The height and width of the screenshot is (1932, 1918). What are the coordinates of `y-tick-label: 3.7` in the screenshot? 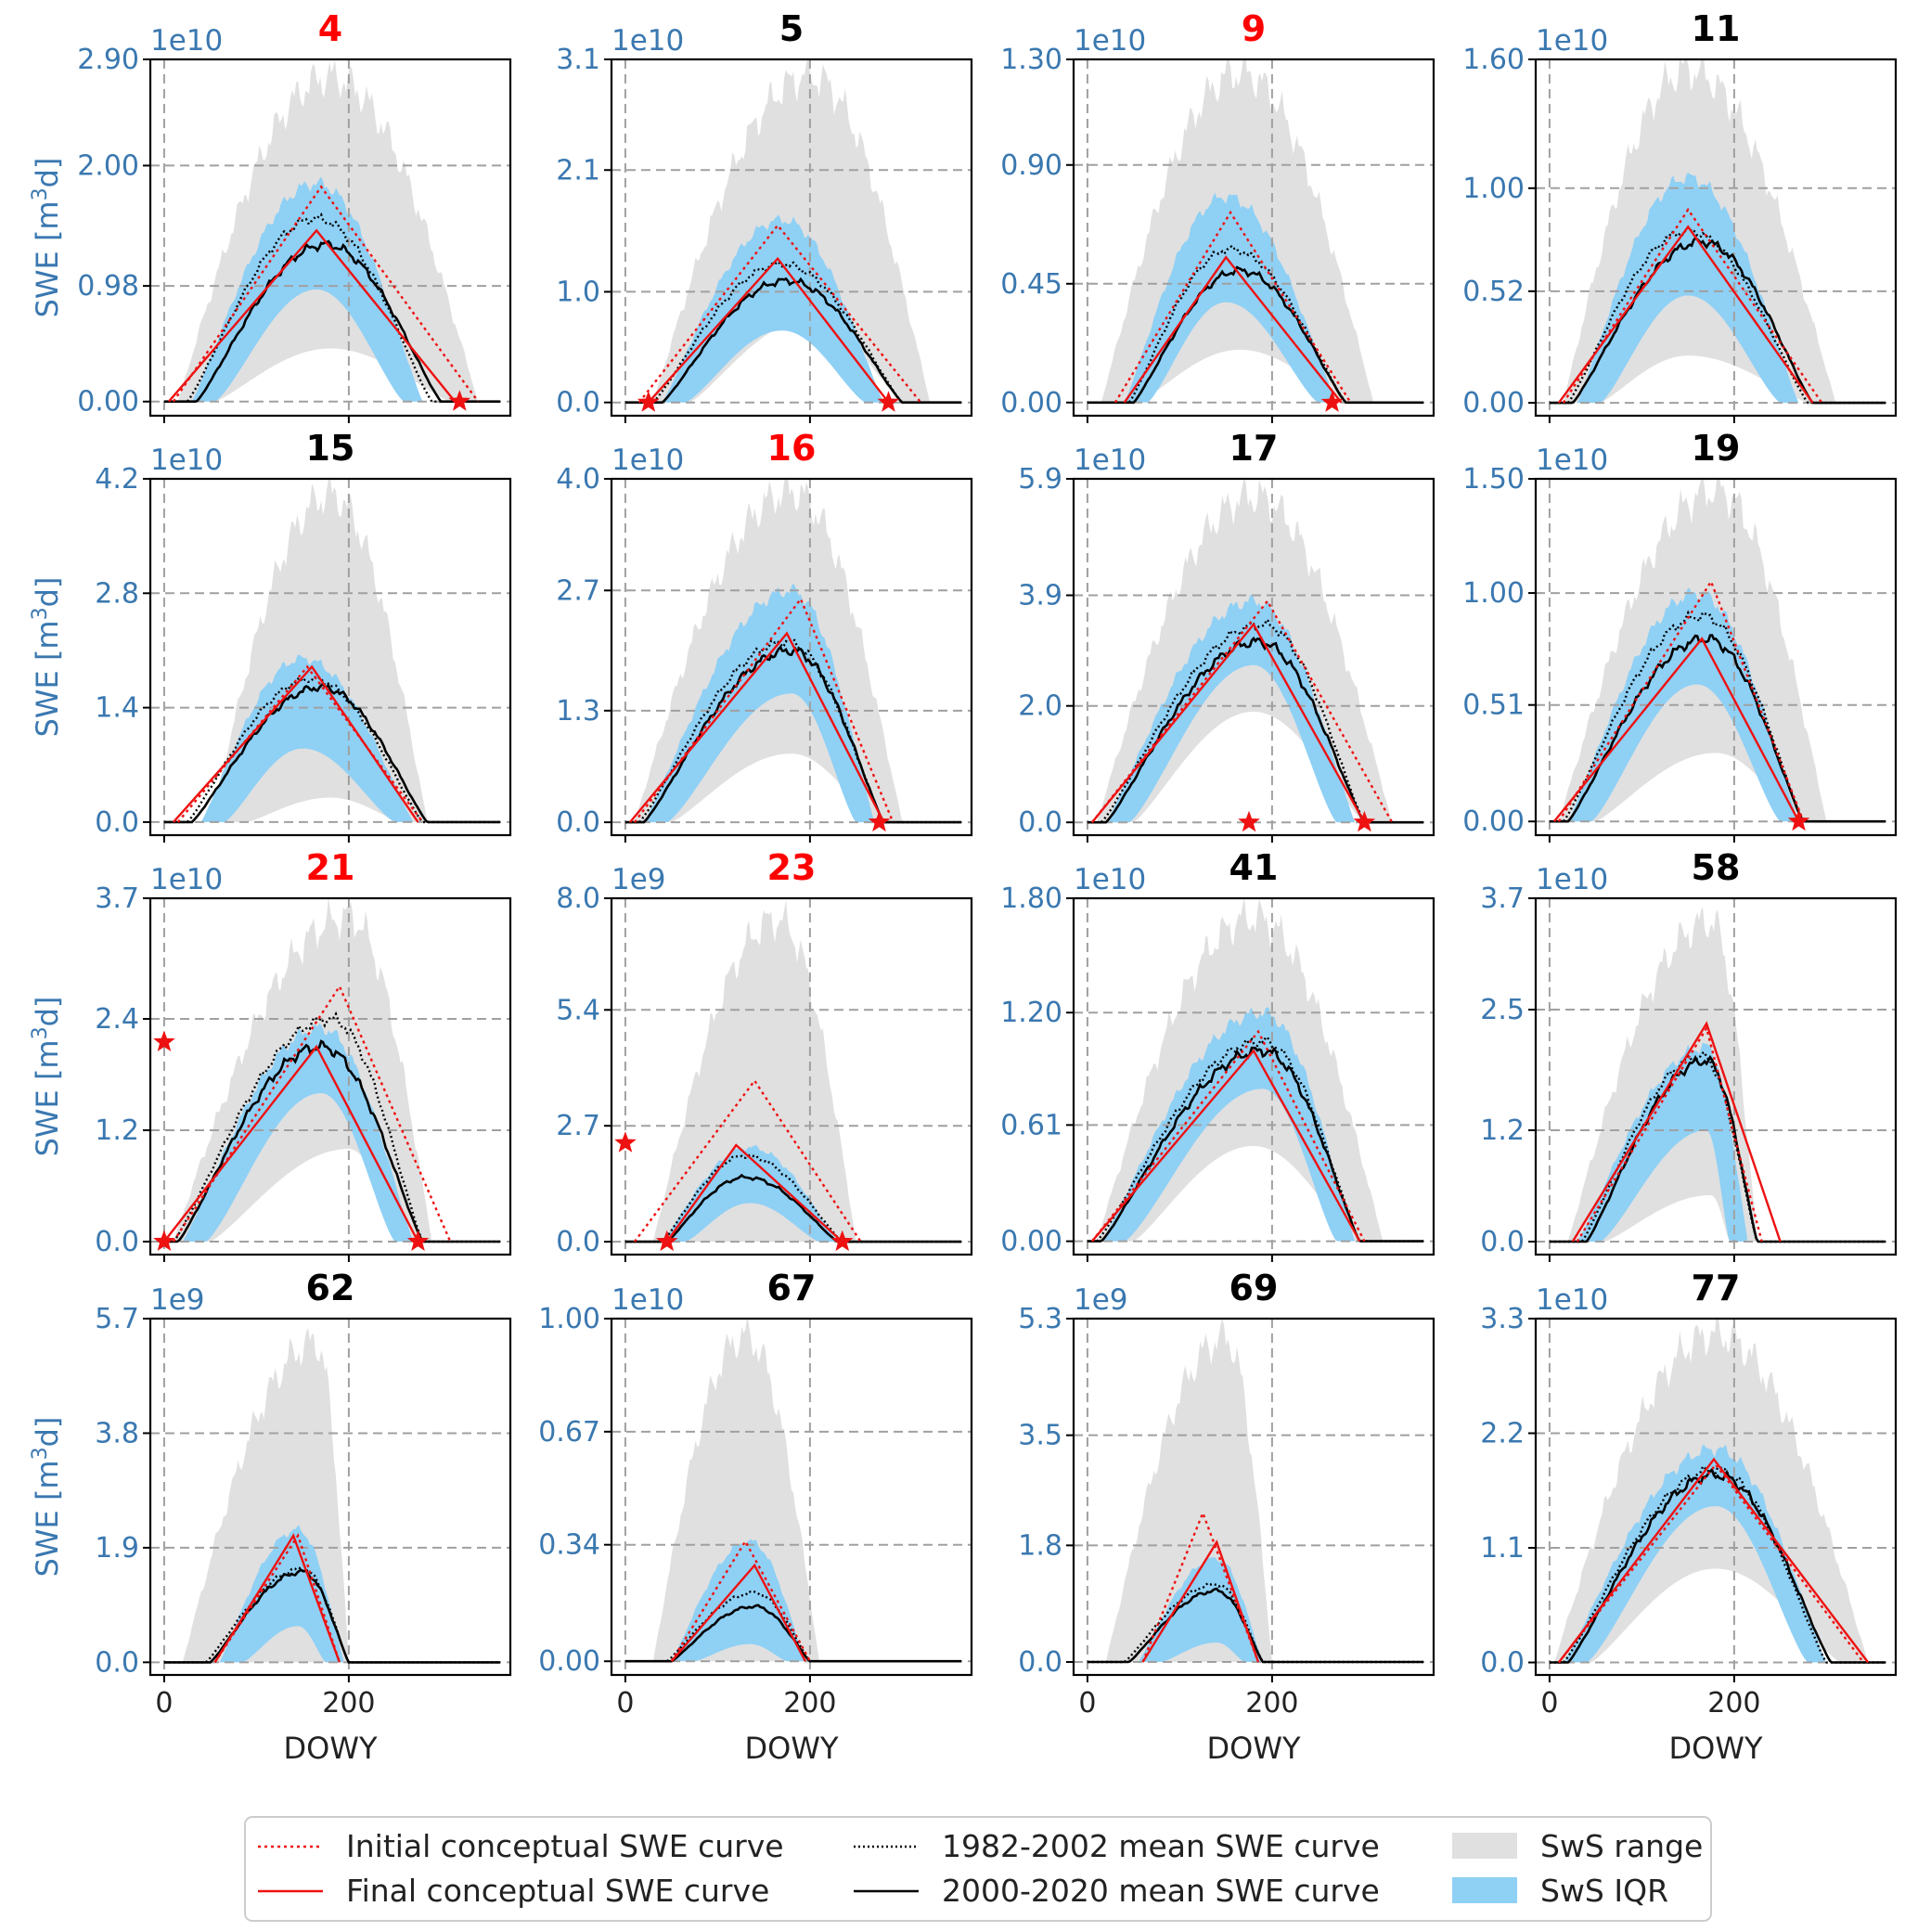 It's located at (1502, 898).